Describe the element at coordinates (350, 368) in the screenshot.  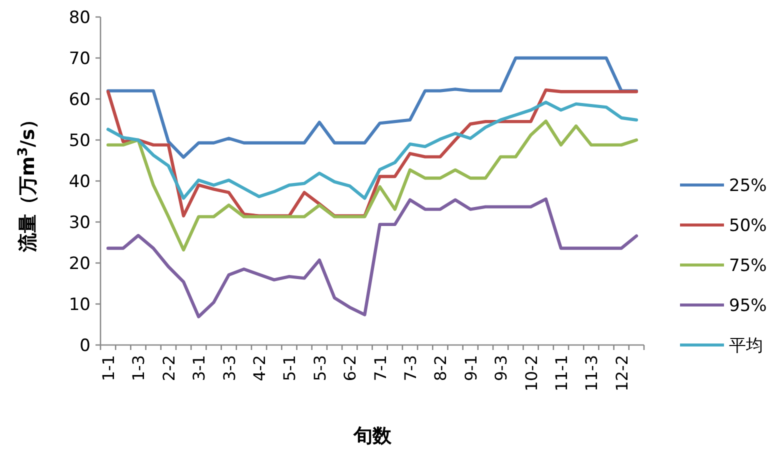
I see `x-tick-label: 6-2` at that location.